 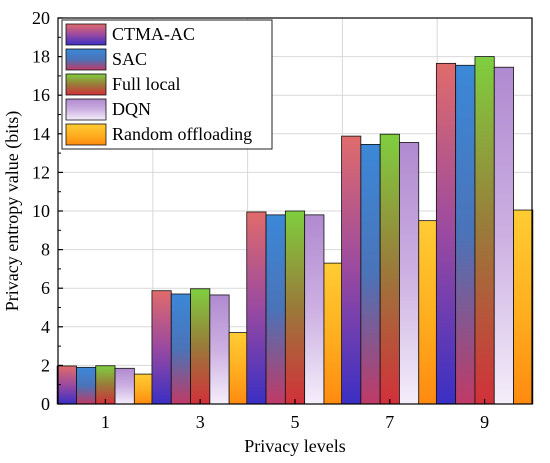 I want to click on y-tick-label: 0, so click(x=45, y=404).